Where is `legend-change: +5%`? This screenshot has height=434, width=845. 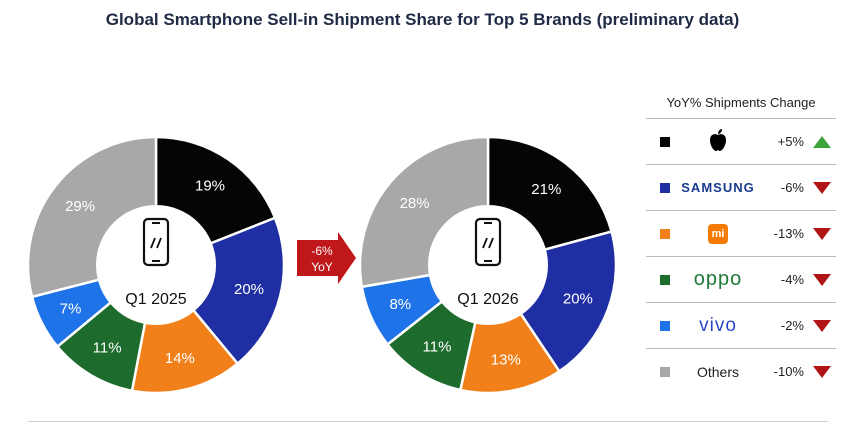
legend-change: +5% is located at coordinates (790, 141).